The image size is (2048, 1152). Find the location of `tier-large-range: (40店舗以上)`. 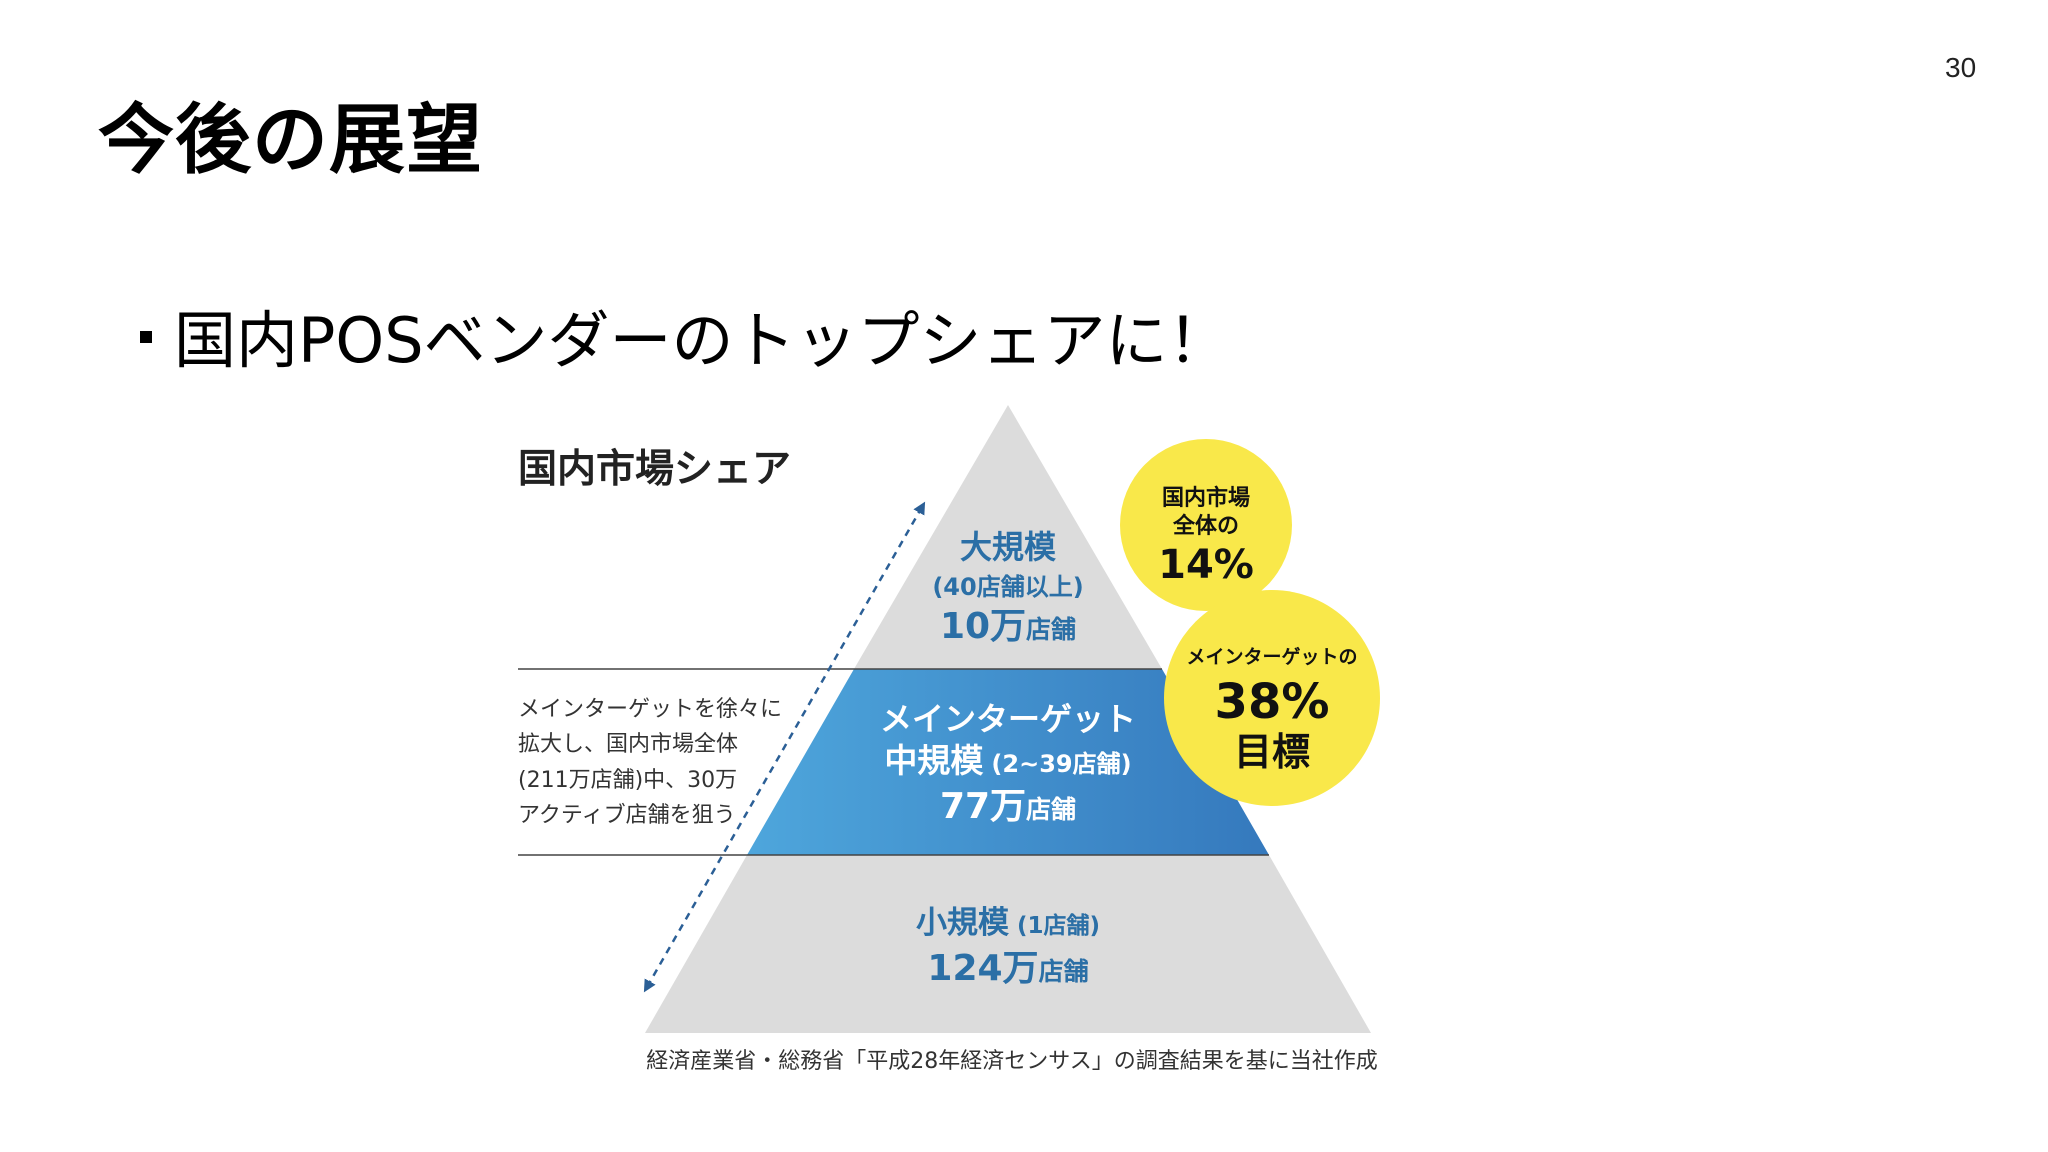

tier-large-range: (40店舗以上) is located at coordinates (1007, 587).